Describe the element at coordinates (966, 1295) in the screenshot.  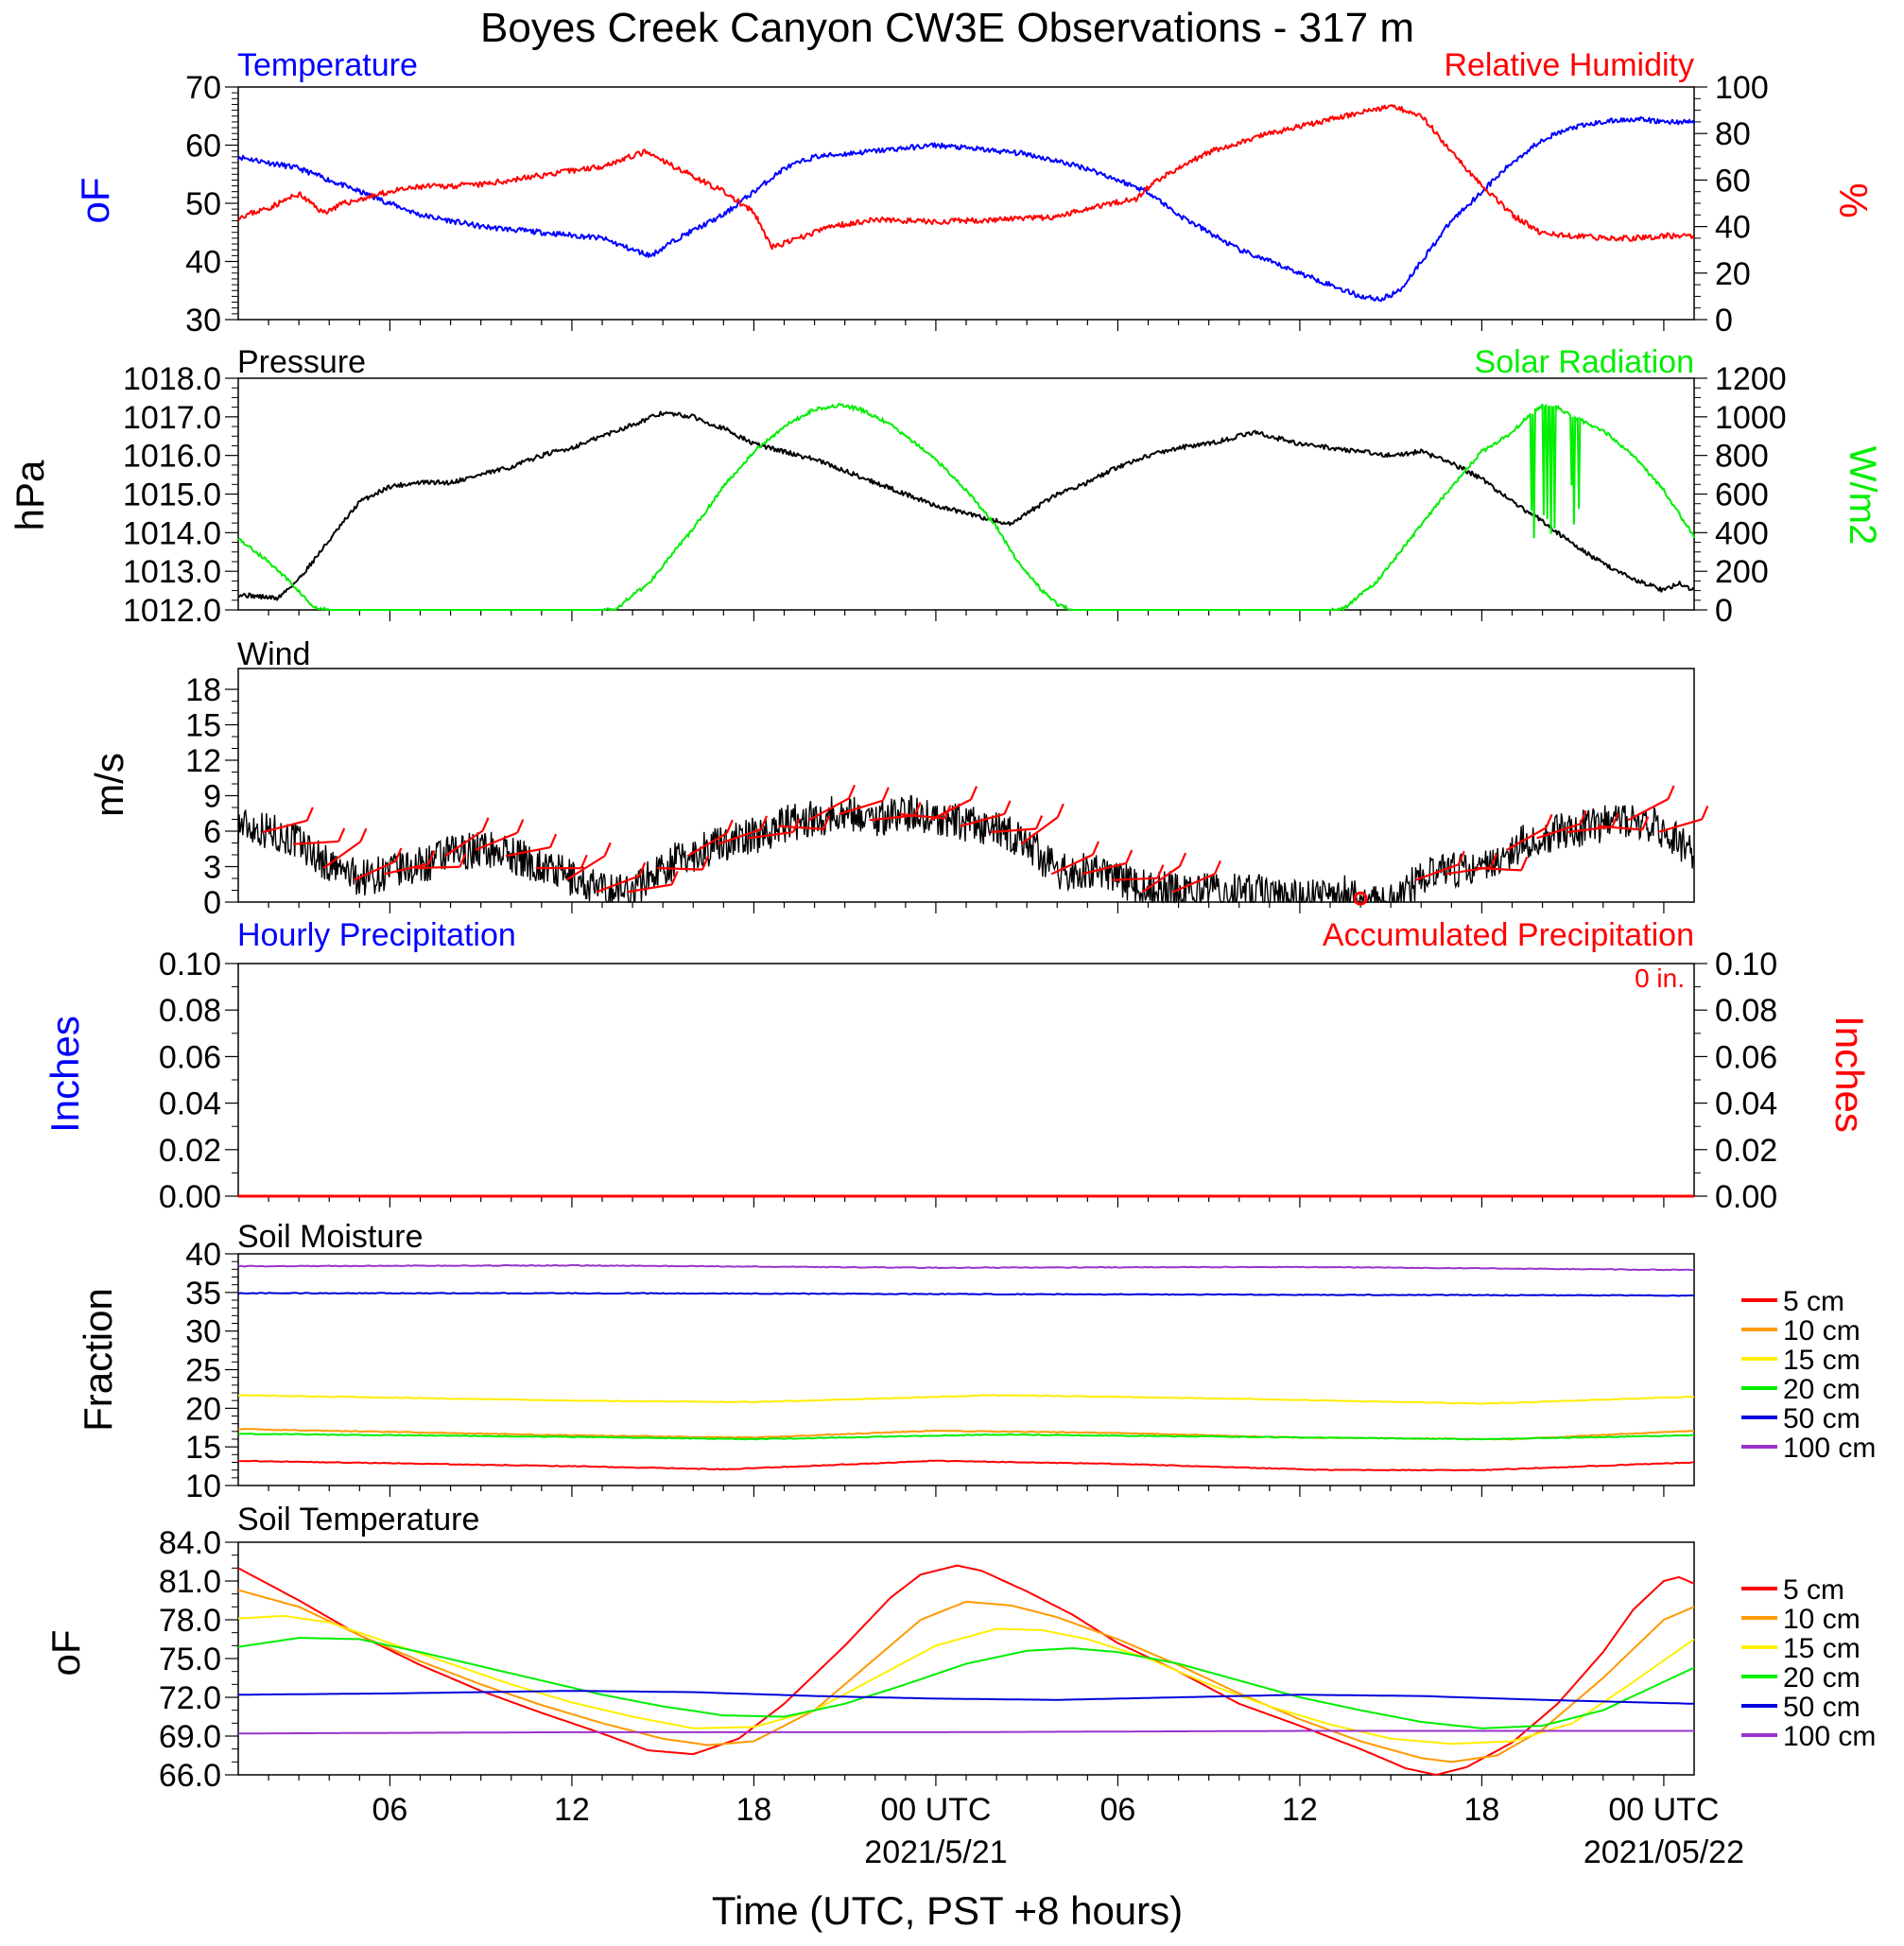
I see `soil-moisture-line` at that location.